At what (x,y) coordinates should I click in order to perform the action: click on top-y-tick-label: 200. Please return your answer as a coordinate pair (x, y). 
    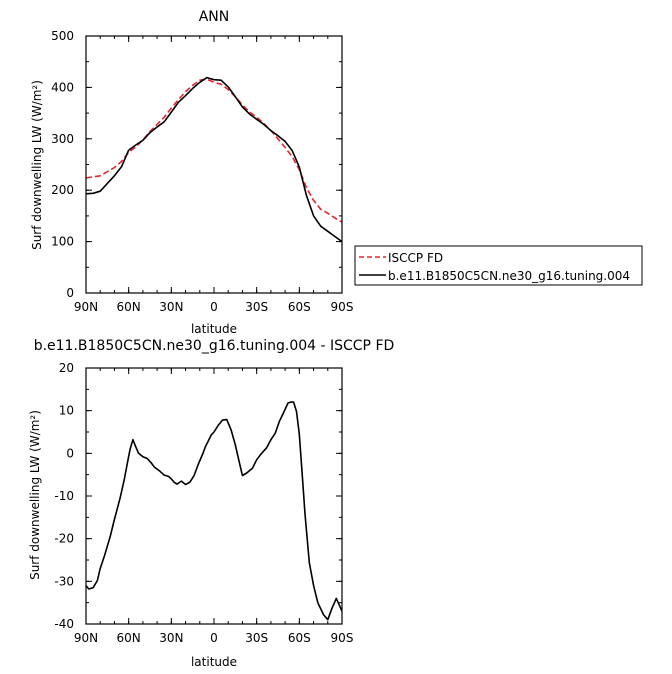
    Looking at the image, I should click on (62, 190).